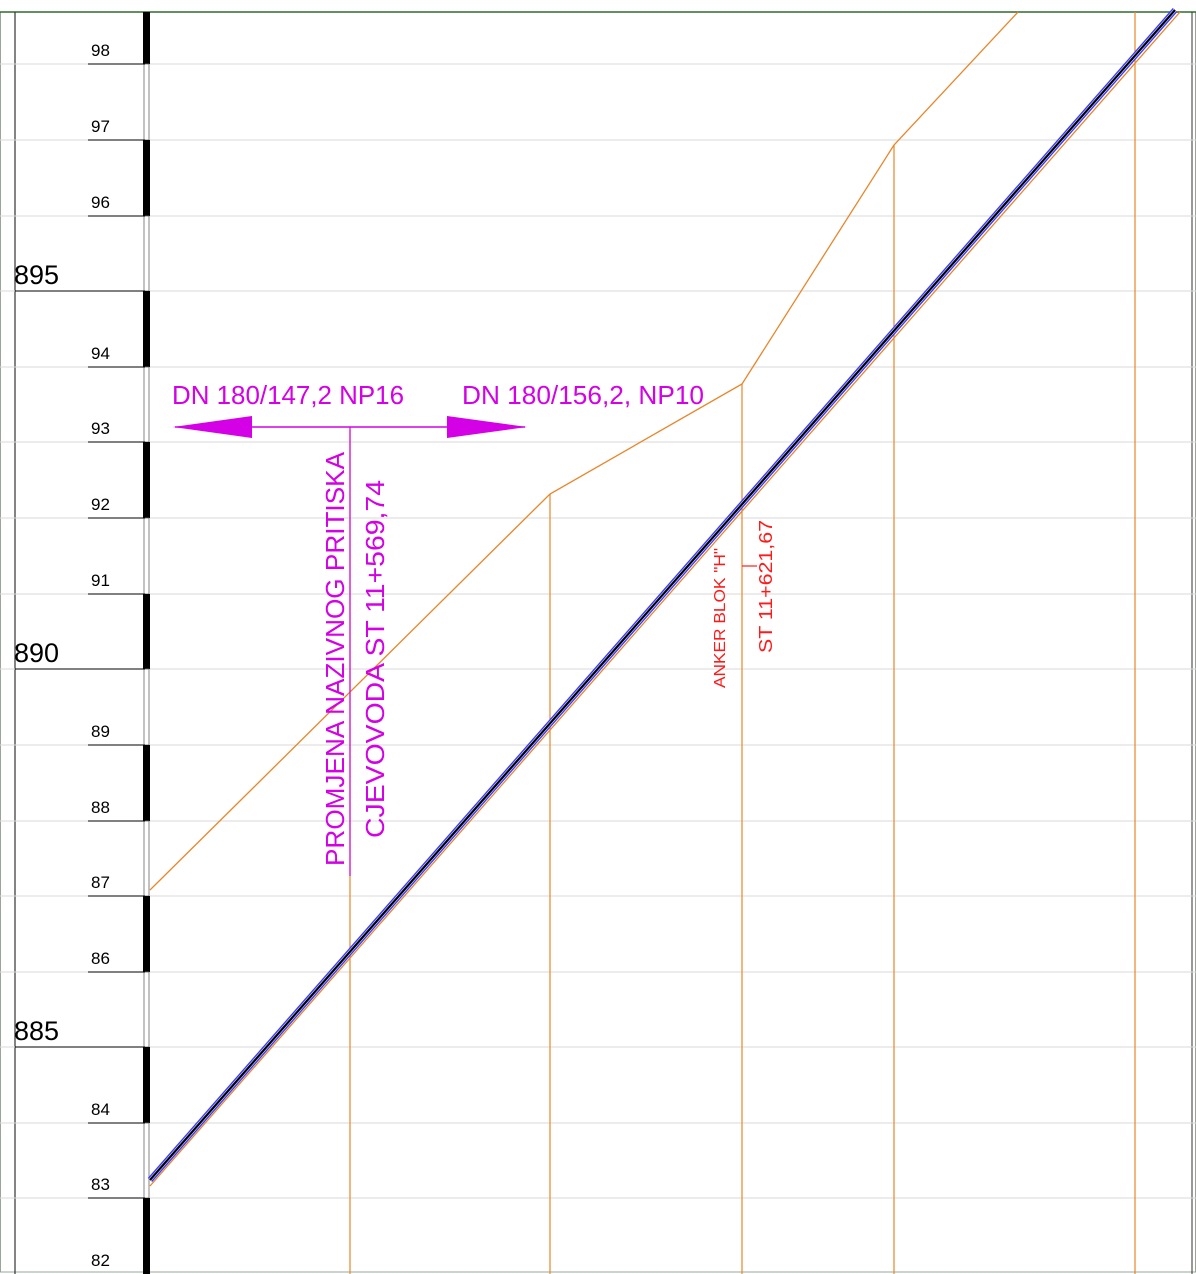 This screenshot has width=1196, height=1274. I want to click on tick-label-89: 89, so click(100, 731).